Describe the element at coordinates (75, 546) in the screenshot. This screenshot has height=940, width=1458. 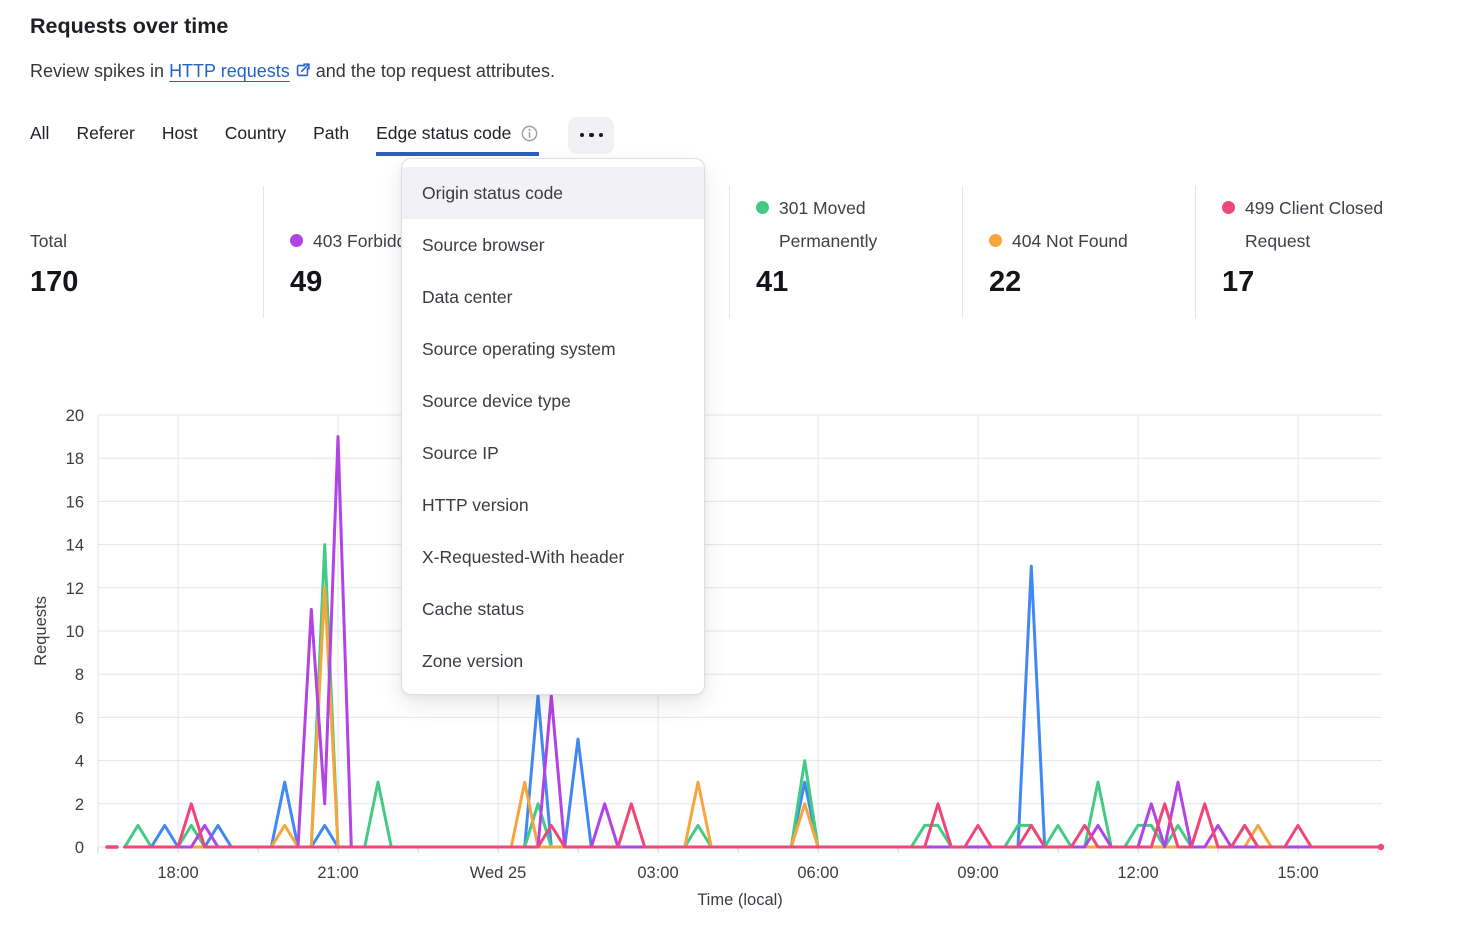
I see `y-tick-label: 14` at that location.